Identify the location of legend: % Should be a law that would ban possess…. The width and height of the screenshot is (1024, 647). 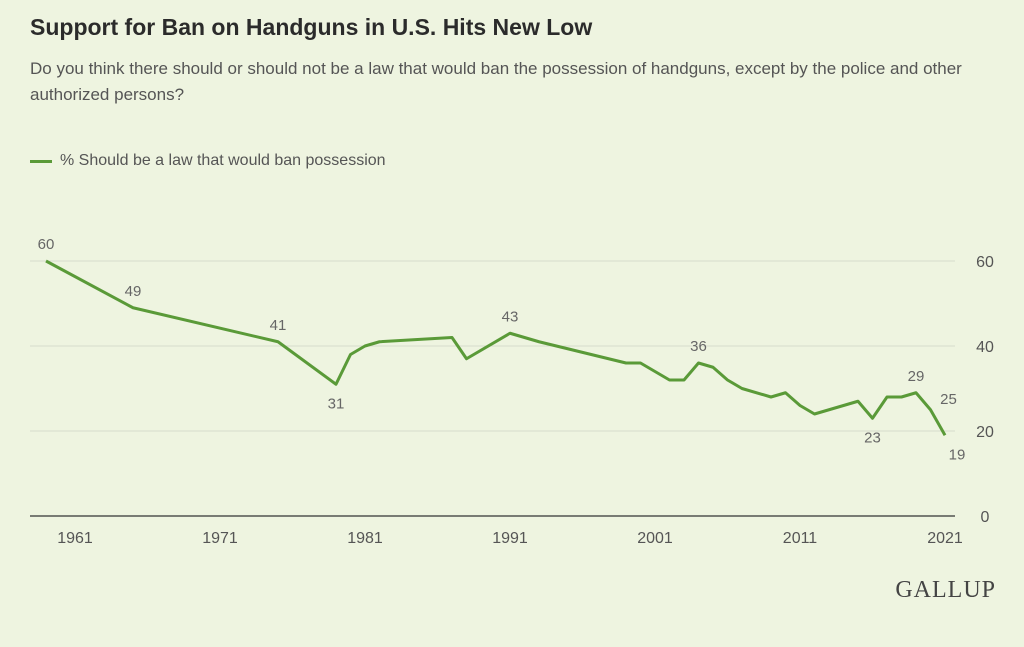
(208, 161).